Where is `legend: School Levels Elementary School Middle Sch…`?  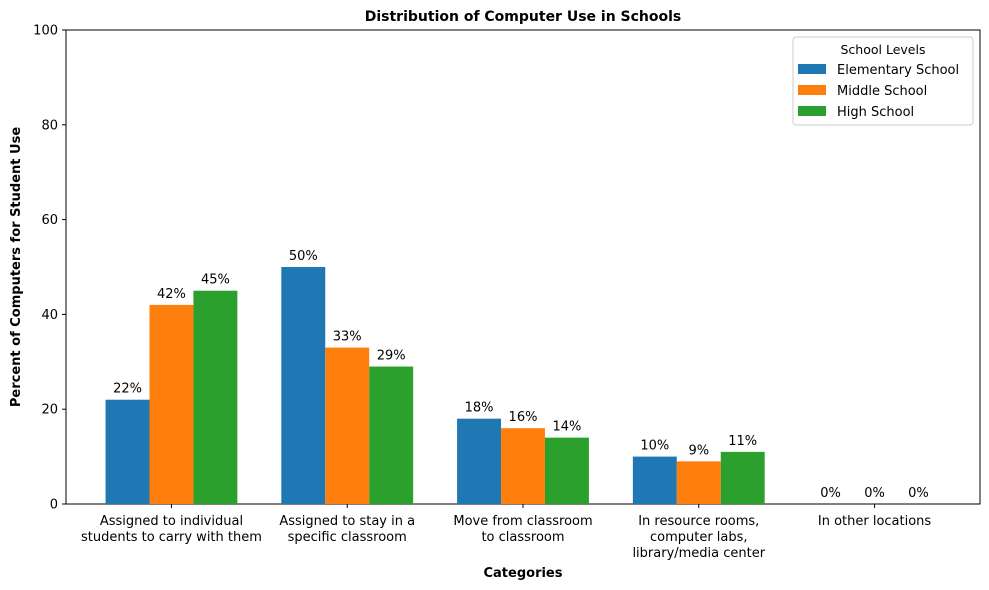 legend: School Levels Elementary School Middle Sch… is located at coordinates (883, 81).